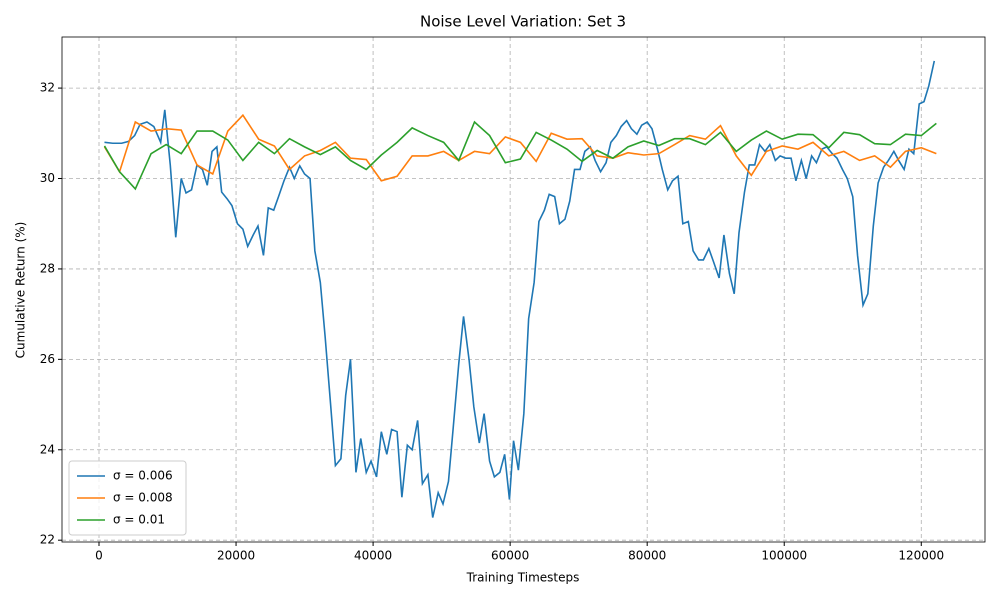  I want to click on legend-label: σ = 0.008, so click(143, 498).